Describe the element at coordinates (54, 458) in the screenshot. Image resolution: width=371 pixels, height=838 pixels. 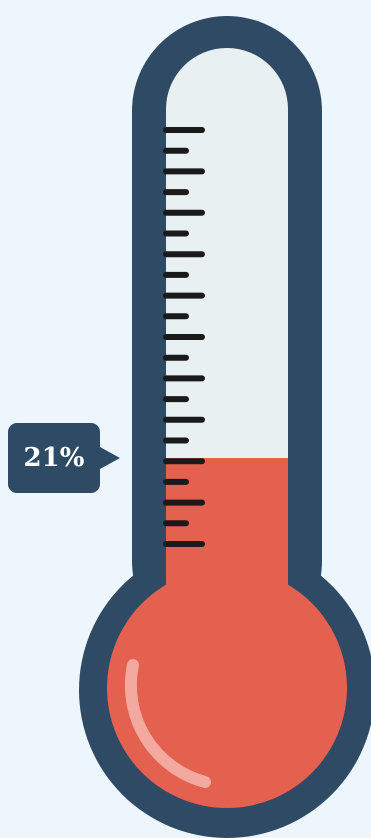
I see `level-label: 21%` at that location.